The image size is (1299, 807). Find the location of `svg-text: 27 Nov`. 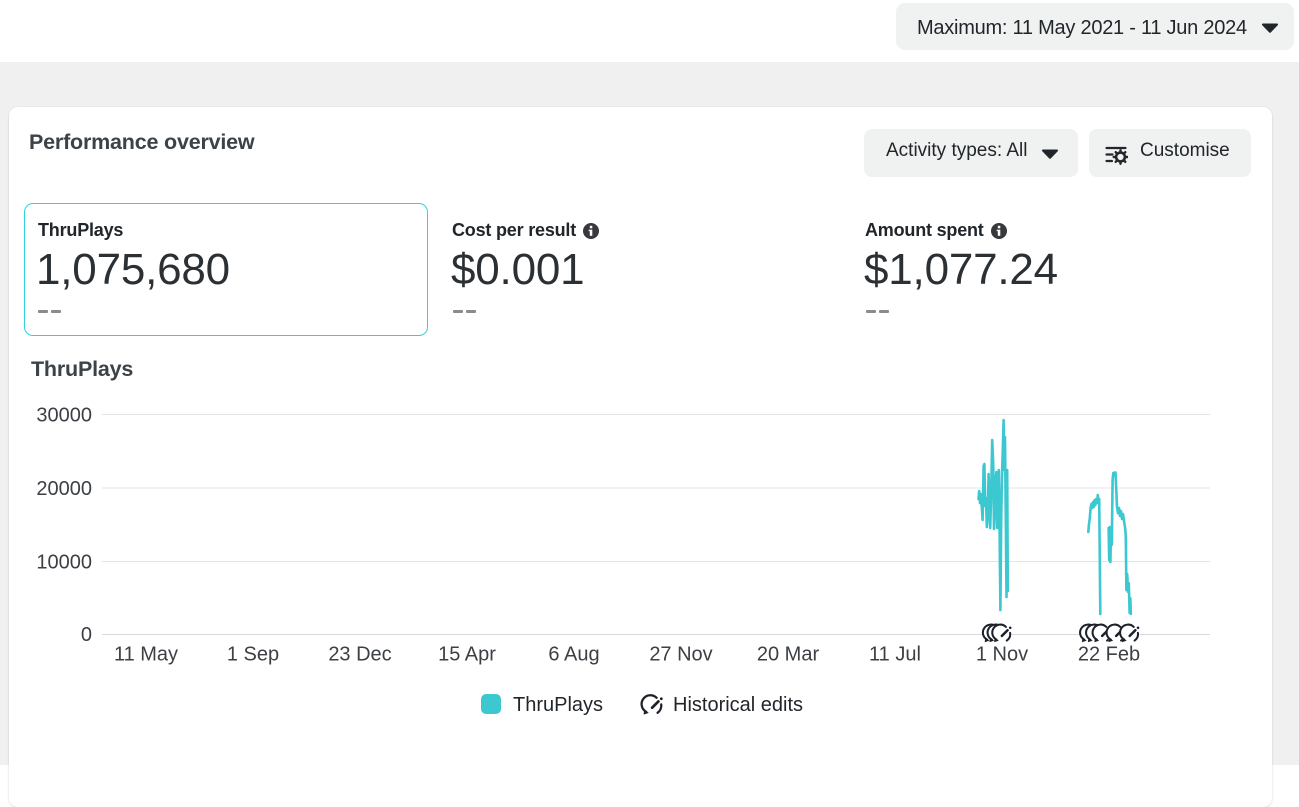

svg-text: 27 Nov is located at coordinates (680, 655).